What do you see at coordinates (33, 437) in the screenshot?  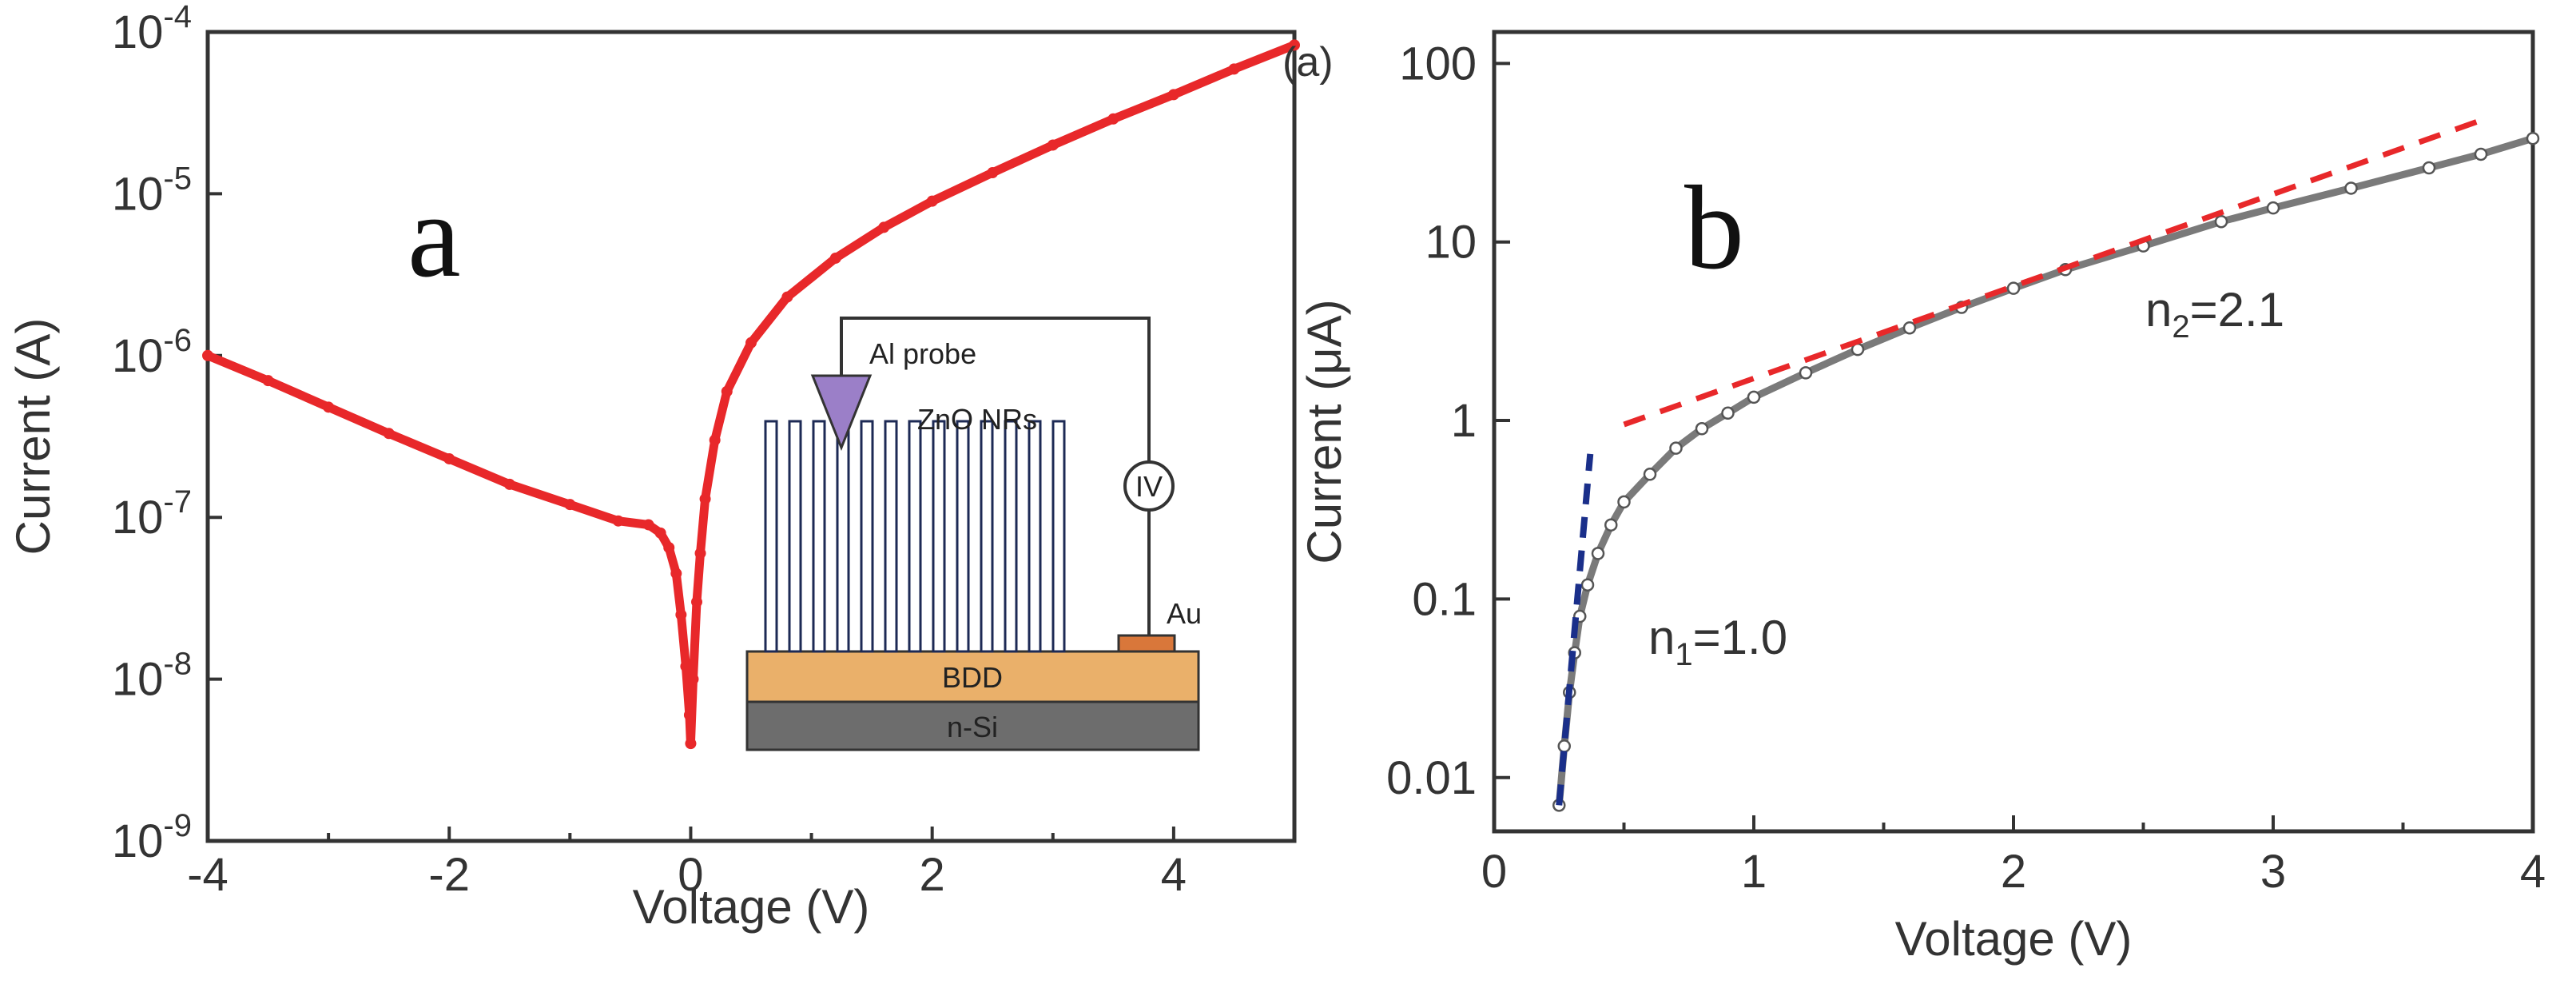 I see `panel-a-ylabel: Current (A)` at bounding box center [33, 437].